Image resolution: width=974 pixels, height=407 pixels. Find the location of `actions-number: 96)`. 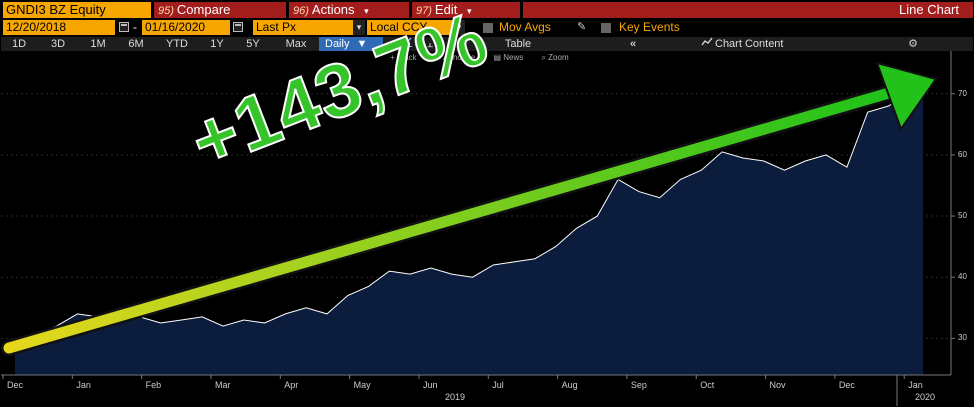

actions-number: 96) is located at coordinates (301, 11).